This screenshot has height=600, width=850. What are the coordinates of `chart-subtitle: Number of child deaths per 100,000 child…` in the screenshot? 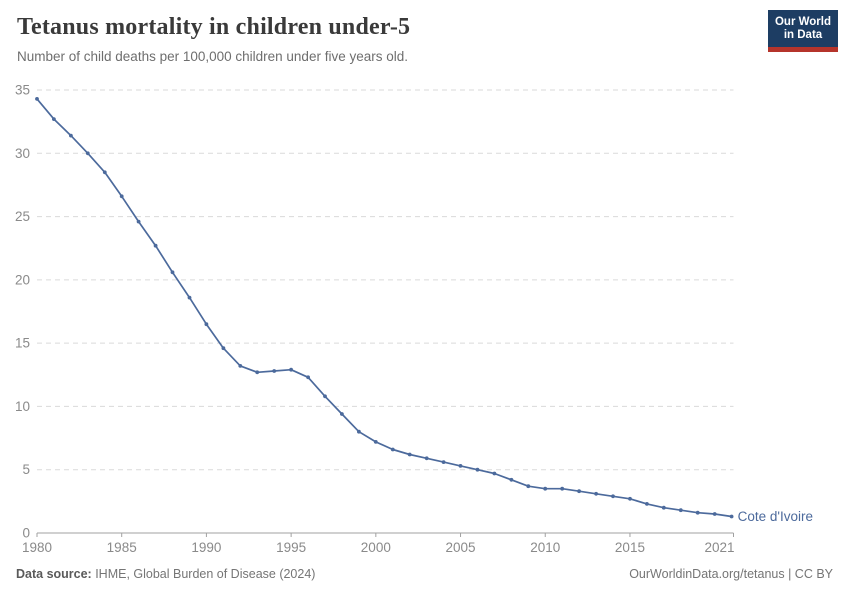 It's located at (212, 56).